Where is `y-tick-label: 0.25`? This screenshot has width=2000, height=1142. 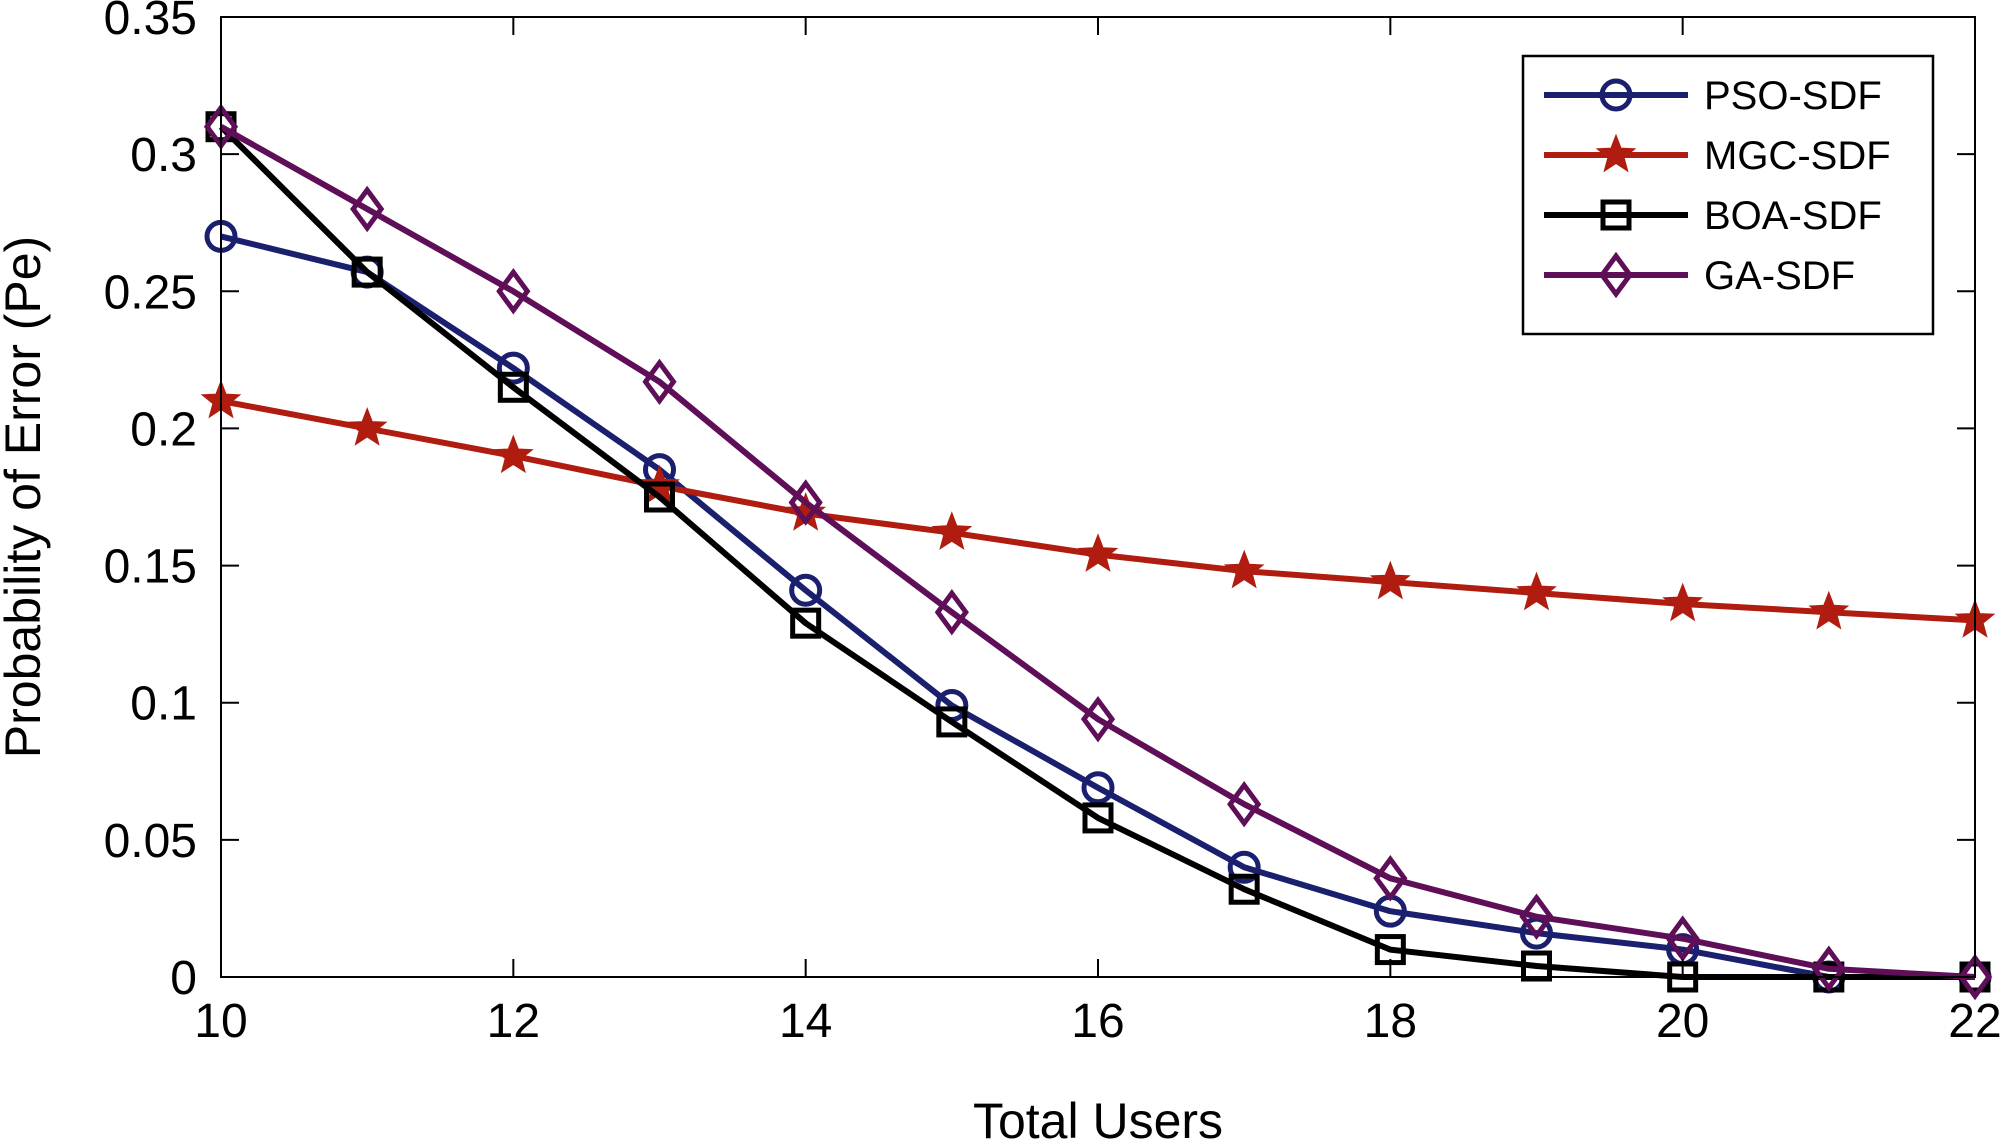 y-tick-label: 0.25 is located at coordinates (150, 292).